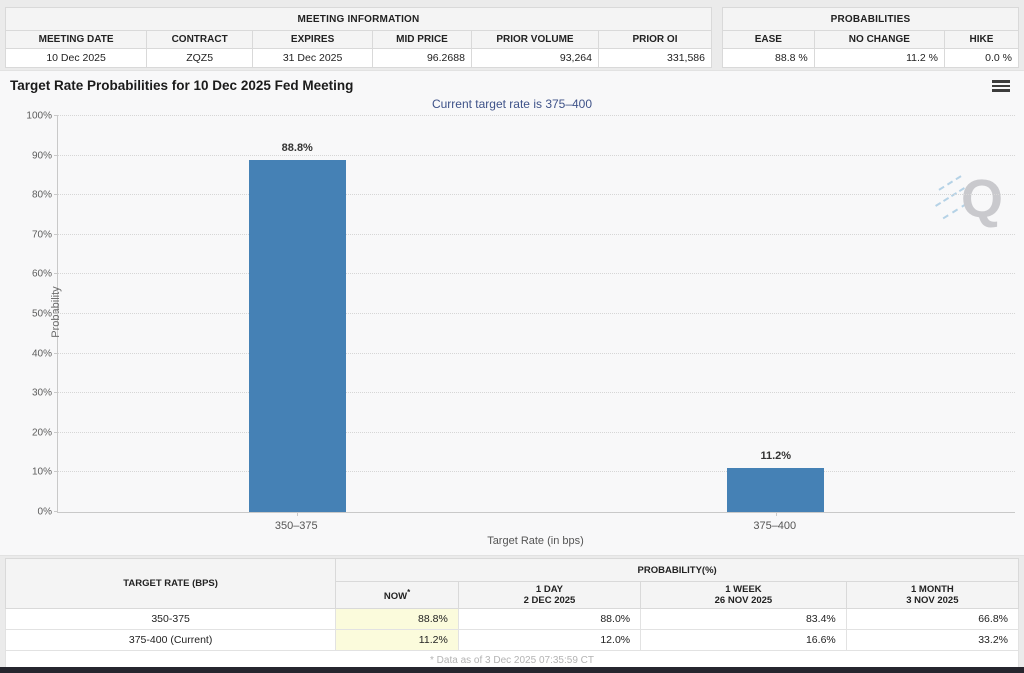  What do you see at coordinates (200, 58) in the screenshot?
I see `contract-value: ZQZ5` at bounding box center [200, 58].